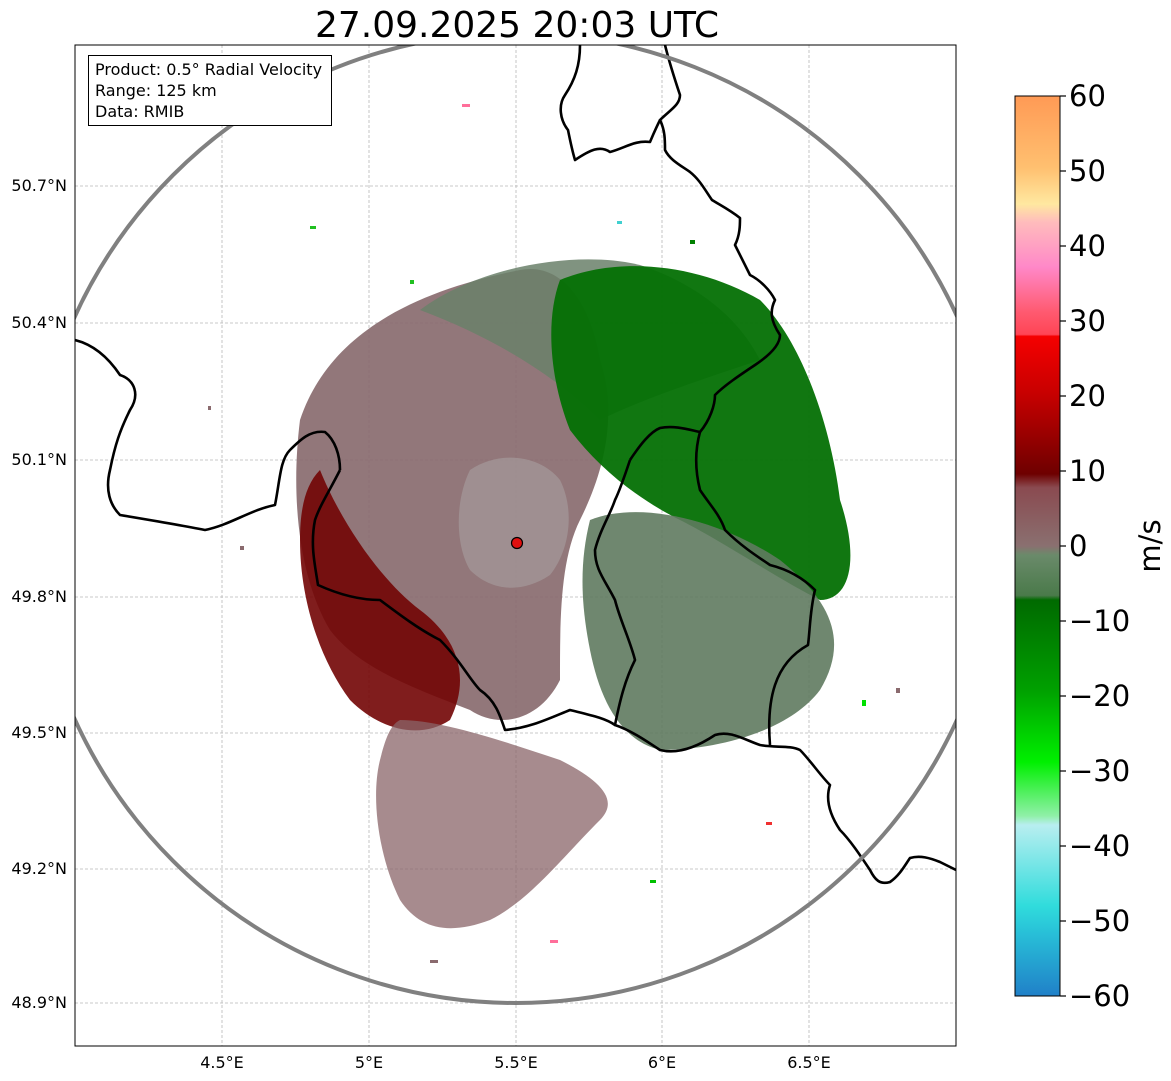 Image resolution: width=1171 pixels, height=1081 pixels. I want to click on y-tick: 49.8°N, so click(39, 596).